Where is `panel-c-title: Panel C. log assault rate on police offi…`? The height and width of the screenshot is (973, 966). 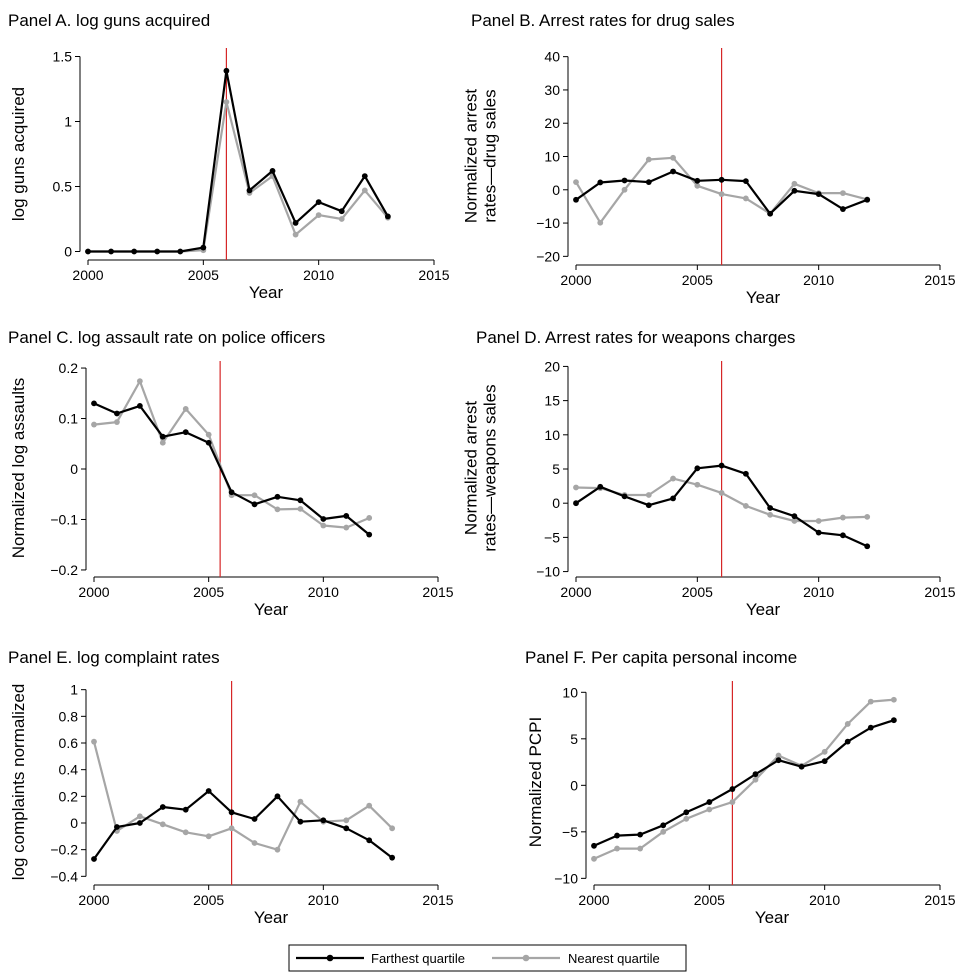 panel-c-title: Panel C. log assault rate on police offi… is located at coordinates (166, 337).